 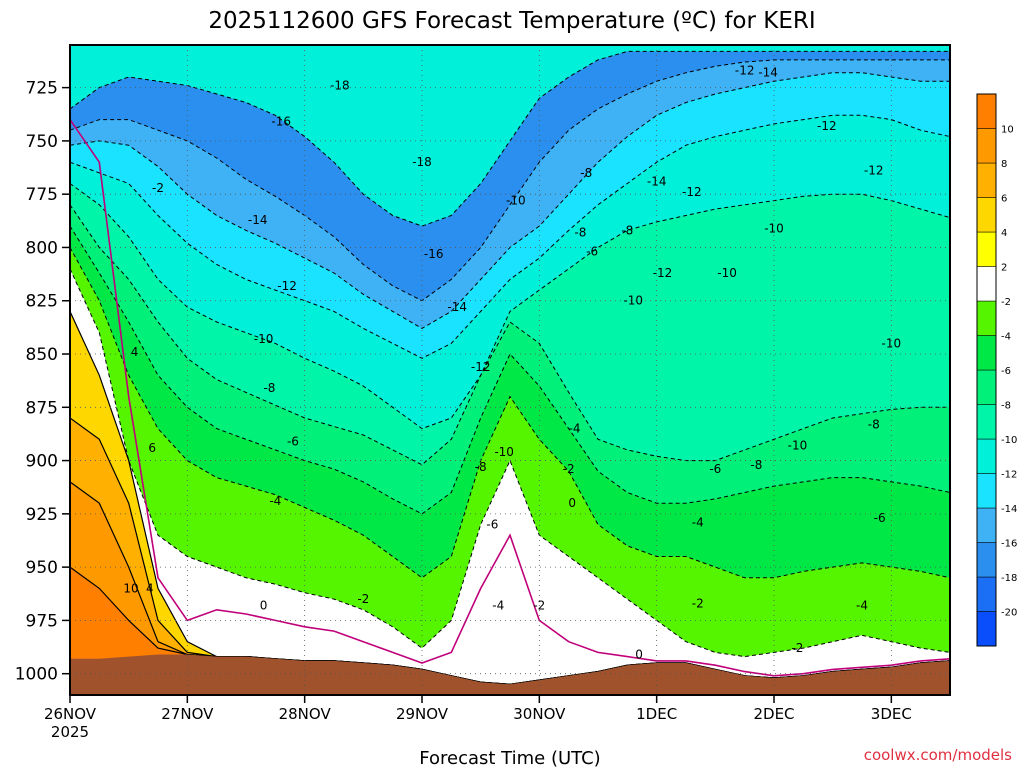 What do you see at coordinates (42, 462) in the screenshot?
I see `y-tick-label: 900` at bounding box center [42, 462].